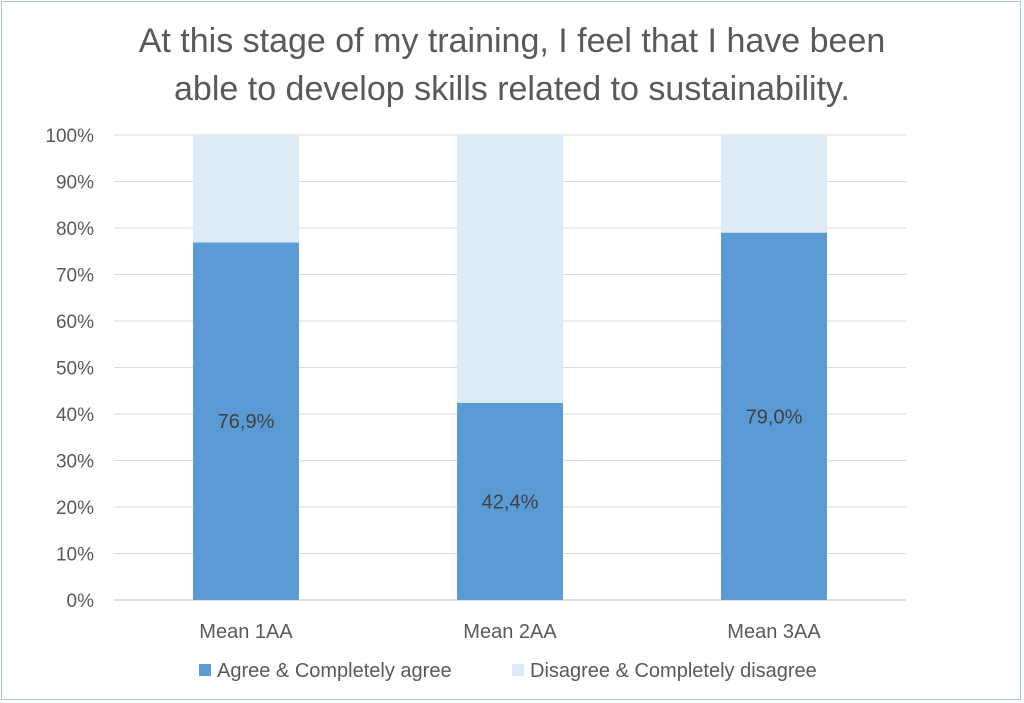 This screenshot has width=1024, height=703. I want to click on data-label: 76,9%, so click(246, 422).